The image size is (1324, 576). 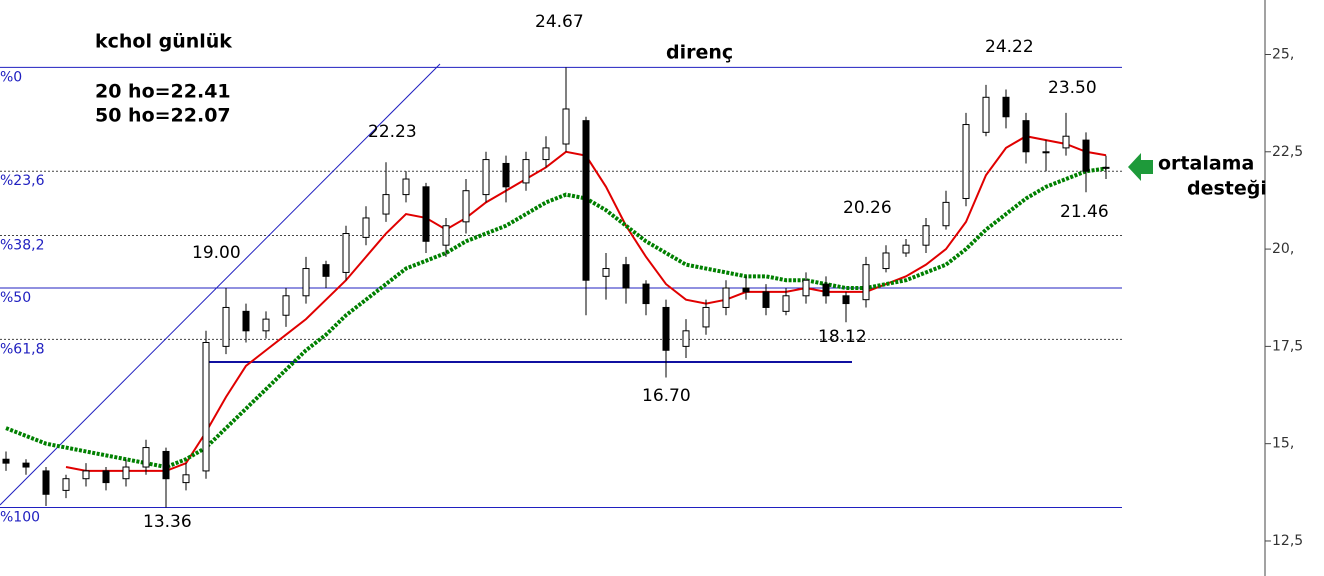 What do you see at coordinates (167, 522) in the screenshot?
I see `price-label: 13.36` at bounding box center [167, 522].